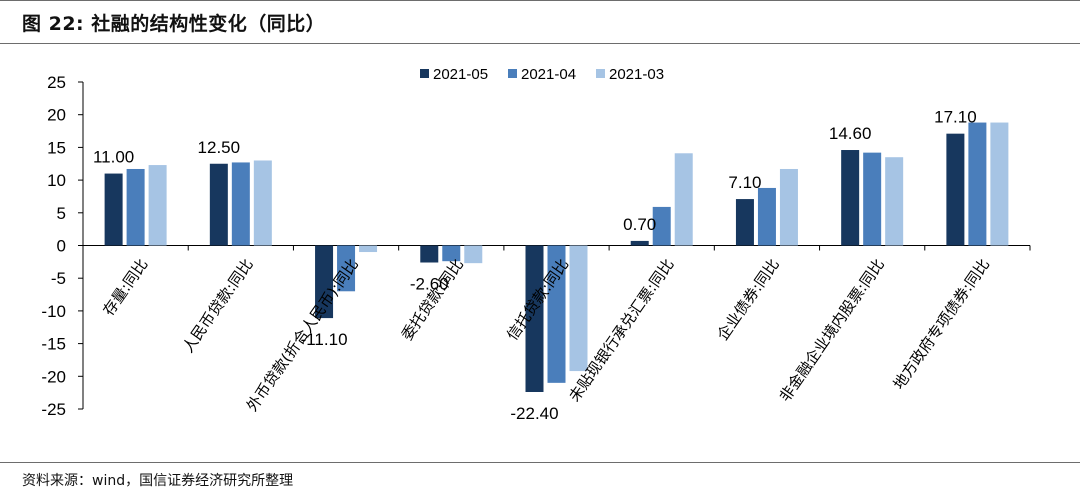 Image resolution: width=1080 pixels, height=498 pixels. Describe the element at coordinates (942, 323) in the screenshot. I see `category-label: 地方政府专项债券:同比` at that location.